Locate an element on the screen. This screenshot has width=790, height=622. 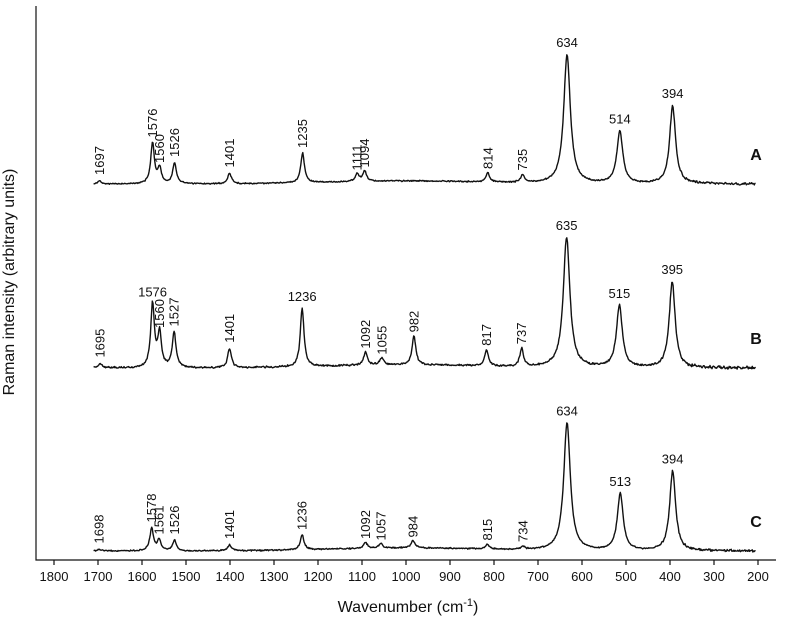
peak-label: 1094 is located at coordinates (364, 153).